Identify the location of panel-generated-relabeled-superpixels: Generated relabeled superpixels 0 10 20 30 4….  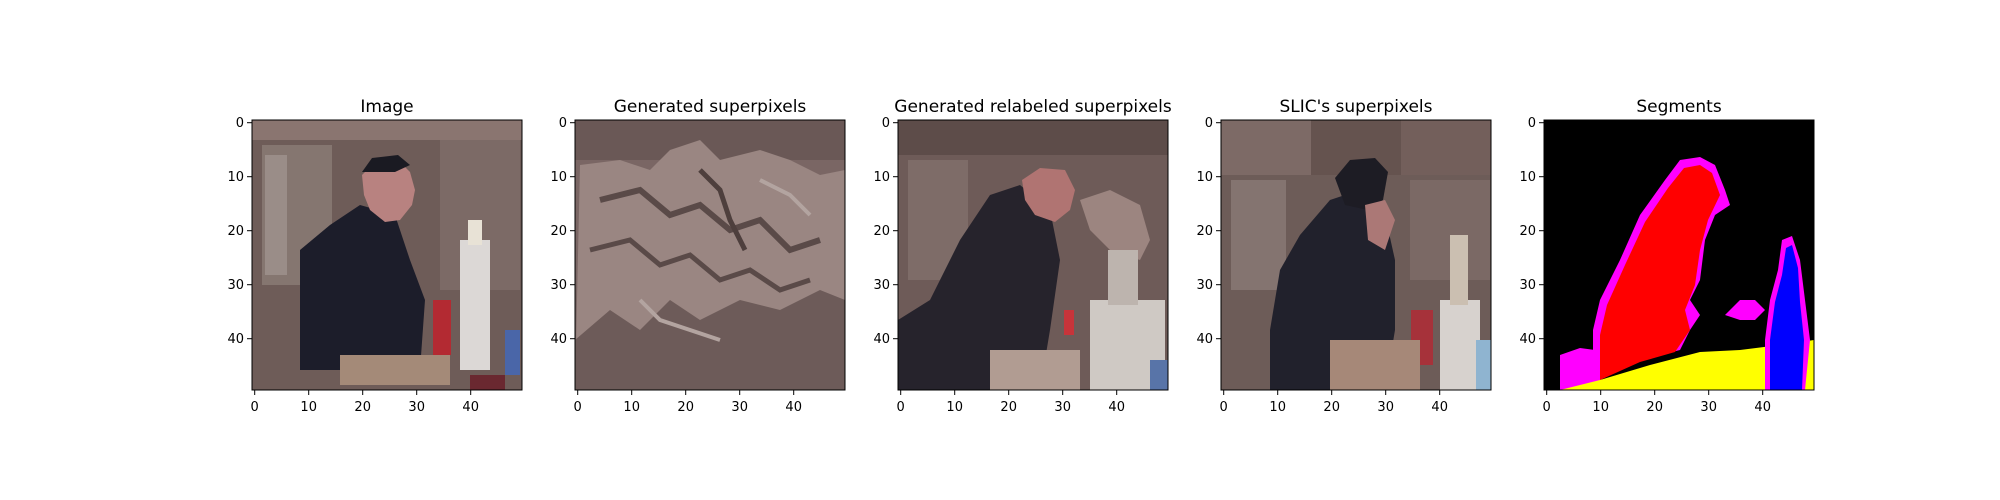
(1022, 256).